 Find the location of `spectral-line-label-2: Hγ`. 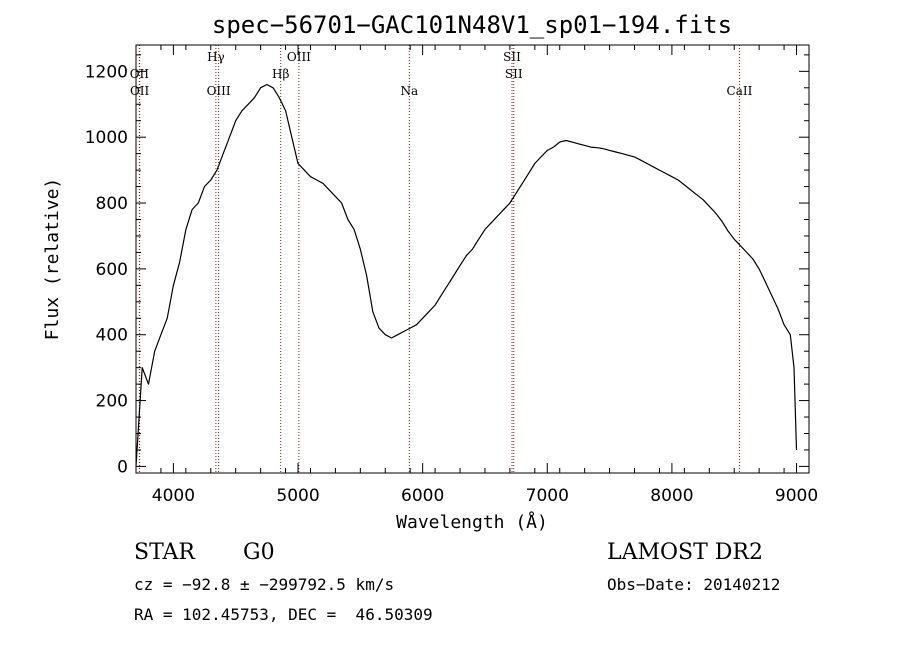

spectral-line-label-2: Hγ is located at coordinates (216, 57).